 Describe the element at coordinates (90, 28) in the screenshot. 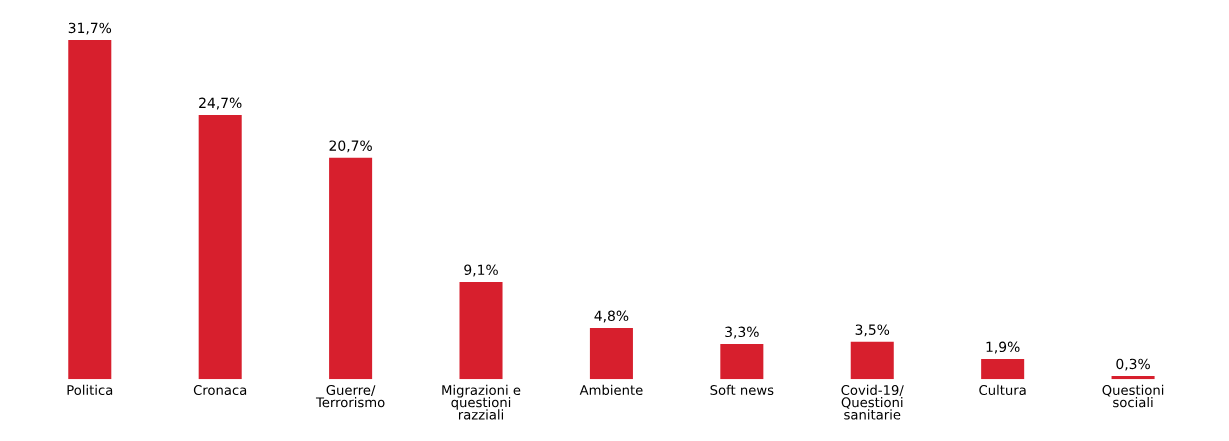

I see `data-label: 31,7%` at that location.